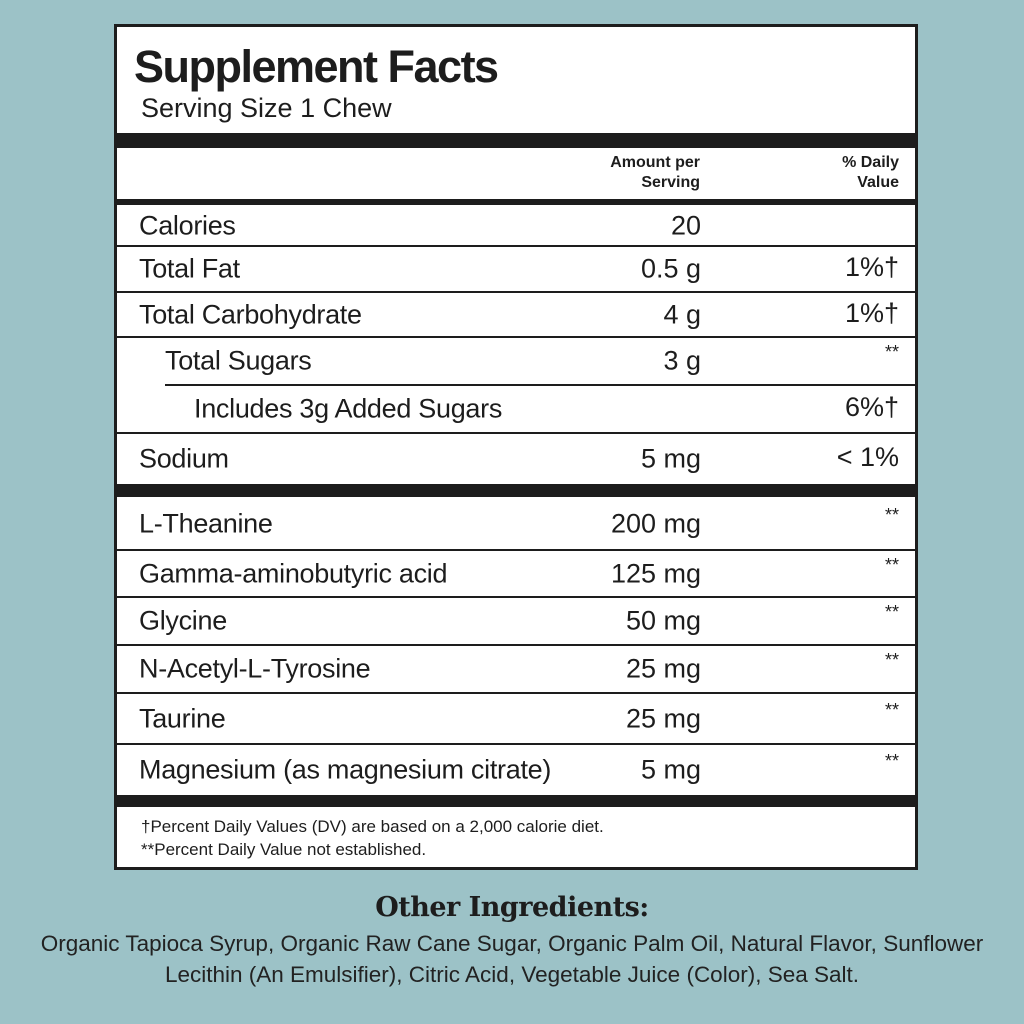  I want to click on nutrient-row: Taurine 25 mg **, so click(516, 719).